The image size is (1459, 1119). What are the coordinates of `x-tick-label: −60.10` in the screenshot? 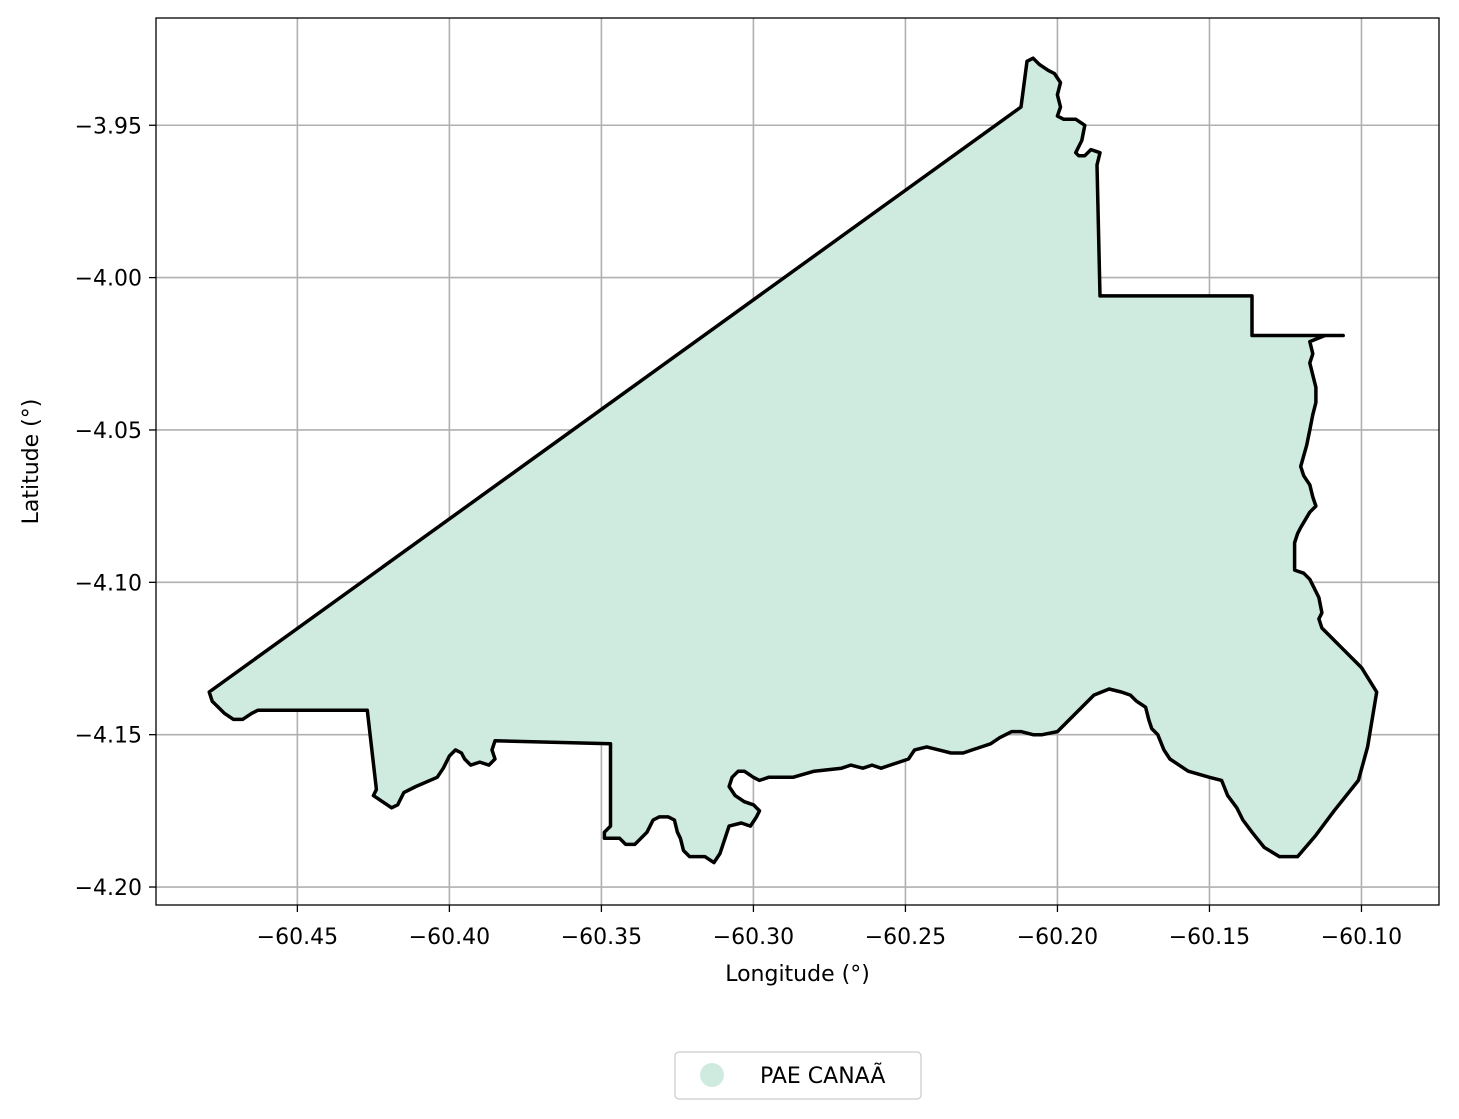 It's located at (1361, 937).